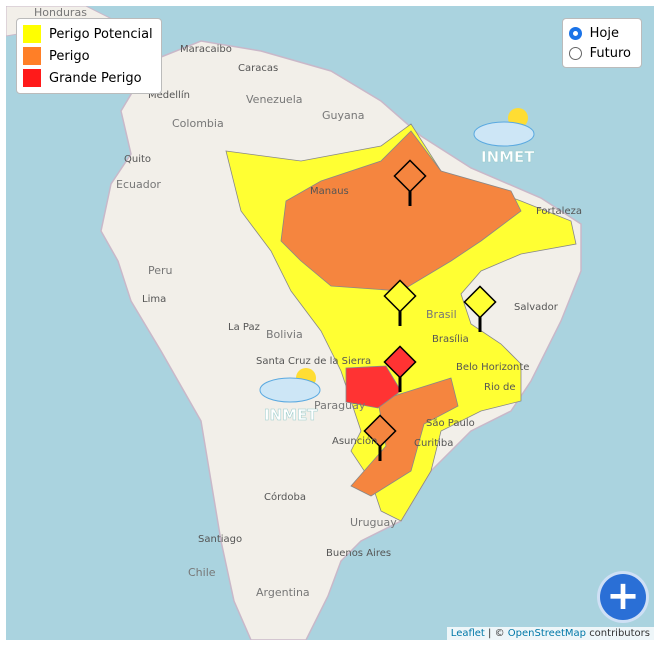  Describe the element at coordinates (198, 123) in the screenshot. I see `map-label: Colombia` at that location.